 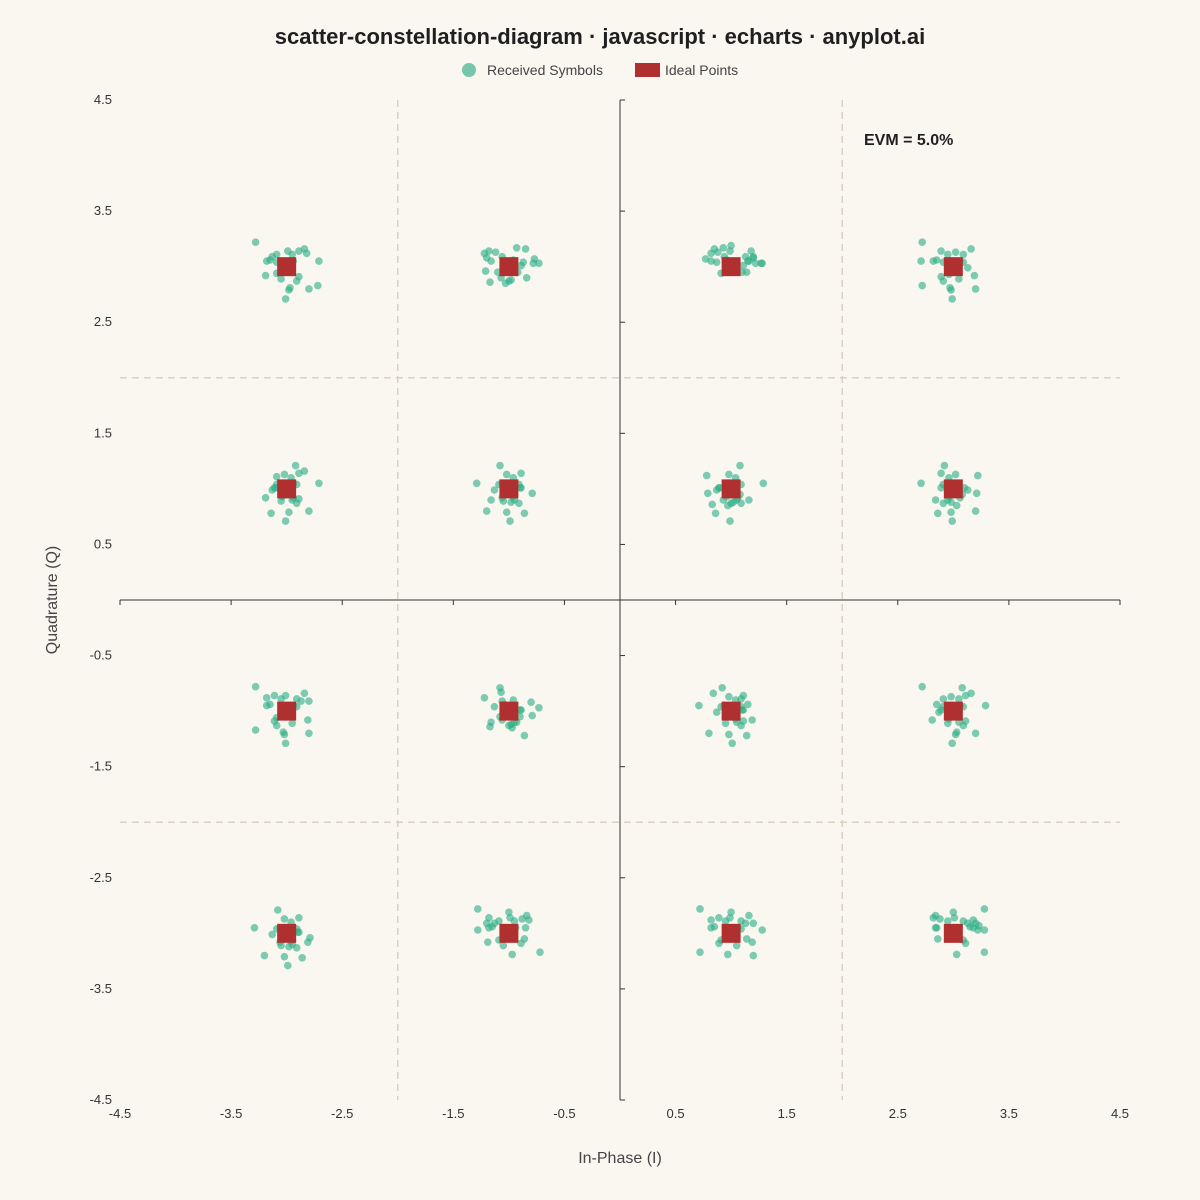 What do you see at coordinates (52, 600) in the screenshot?
I see `y-axis-title: Quadrature (Q)` at bounding box center [52, 600].